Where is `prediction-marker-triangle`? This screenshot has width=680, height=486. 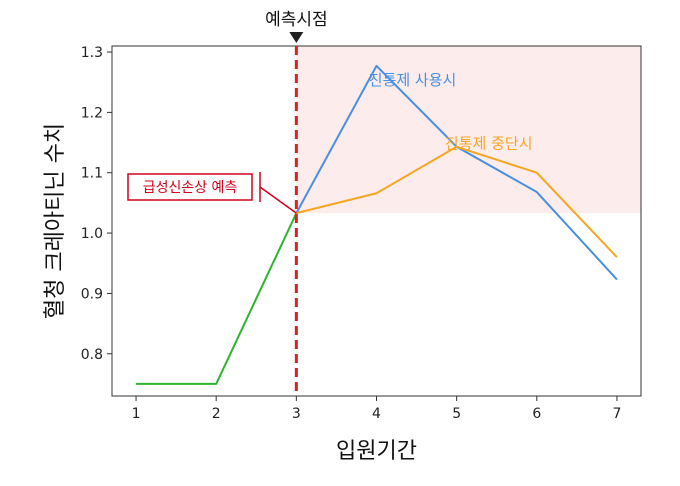 prediction-marker-triangle is located at coordinates (296, 37).